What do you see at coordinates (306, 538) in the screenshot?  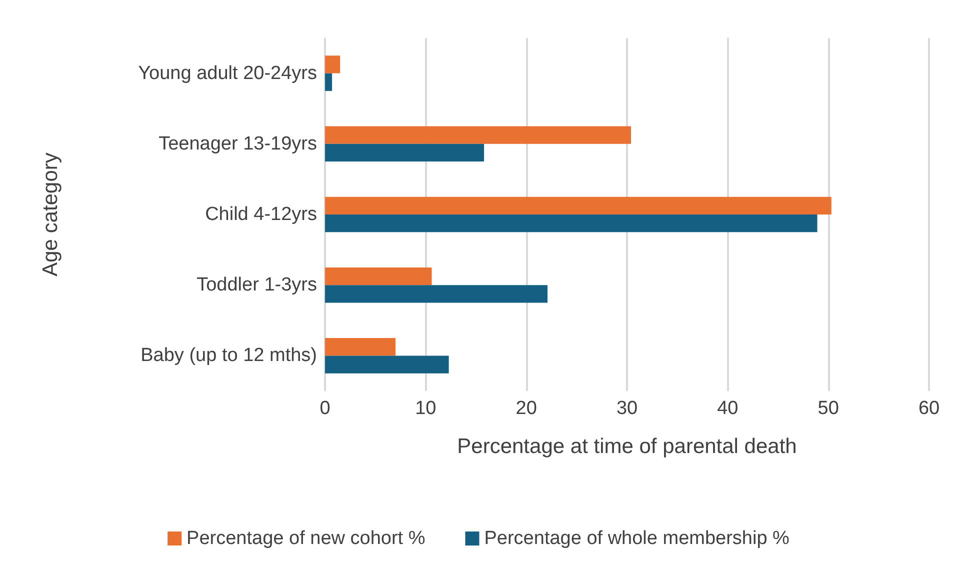 I see `legend-label: Percentage of new cohort %` at bounding box center [306, 538].